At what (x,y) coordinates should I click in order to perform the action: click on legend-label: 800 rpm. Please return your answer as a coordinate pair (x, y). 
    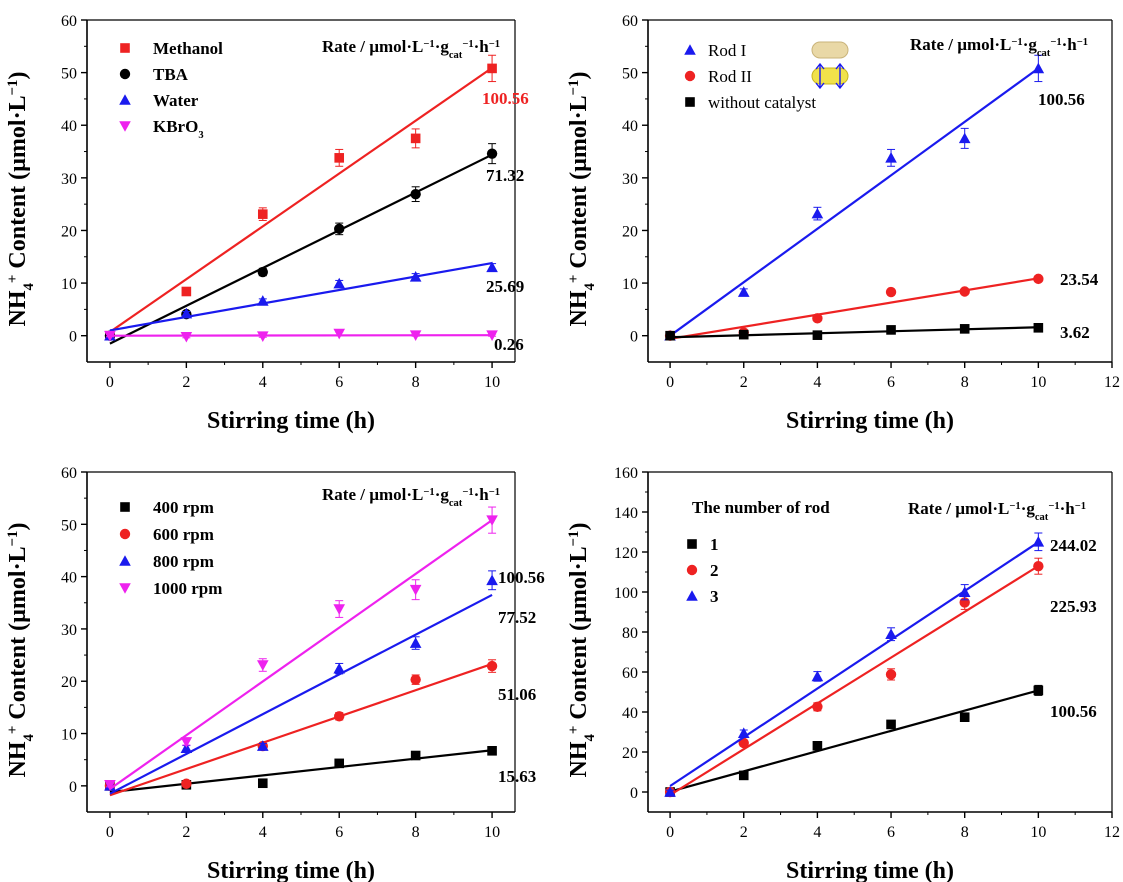
    Looking at the image, I should click on (183, 561).